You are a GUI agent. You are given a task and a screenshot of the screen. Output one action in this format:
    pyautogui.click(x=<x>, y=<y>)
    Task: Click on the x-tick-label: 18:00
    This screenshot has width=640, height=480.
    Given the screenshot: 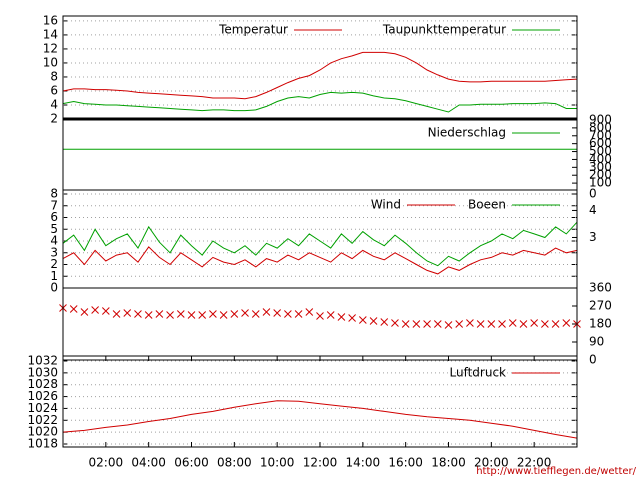 What is the action you would take?
    pyautogui.click(x=448, y=463)
    